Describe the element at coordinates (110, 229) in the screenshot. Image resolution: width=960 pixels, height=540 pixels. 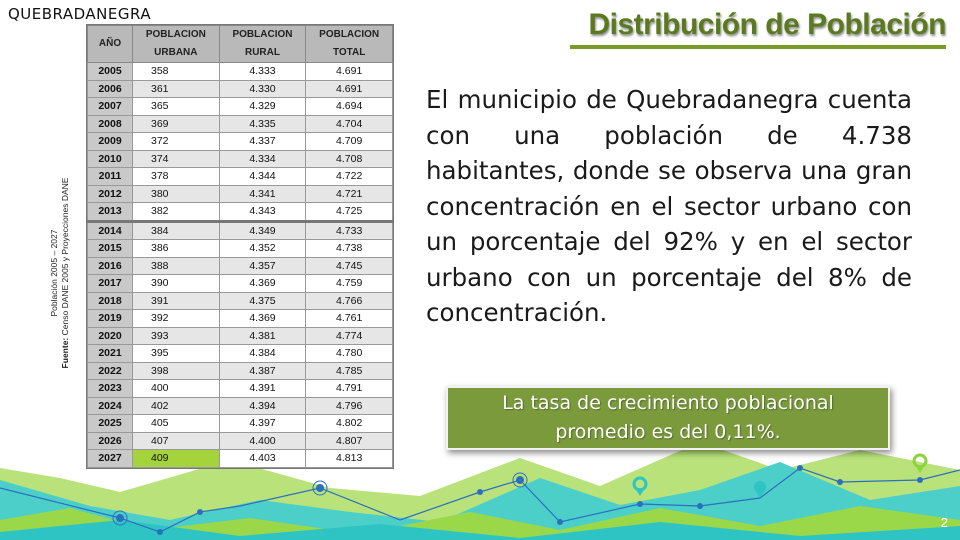
I see `year-cell: 2014` at that location.